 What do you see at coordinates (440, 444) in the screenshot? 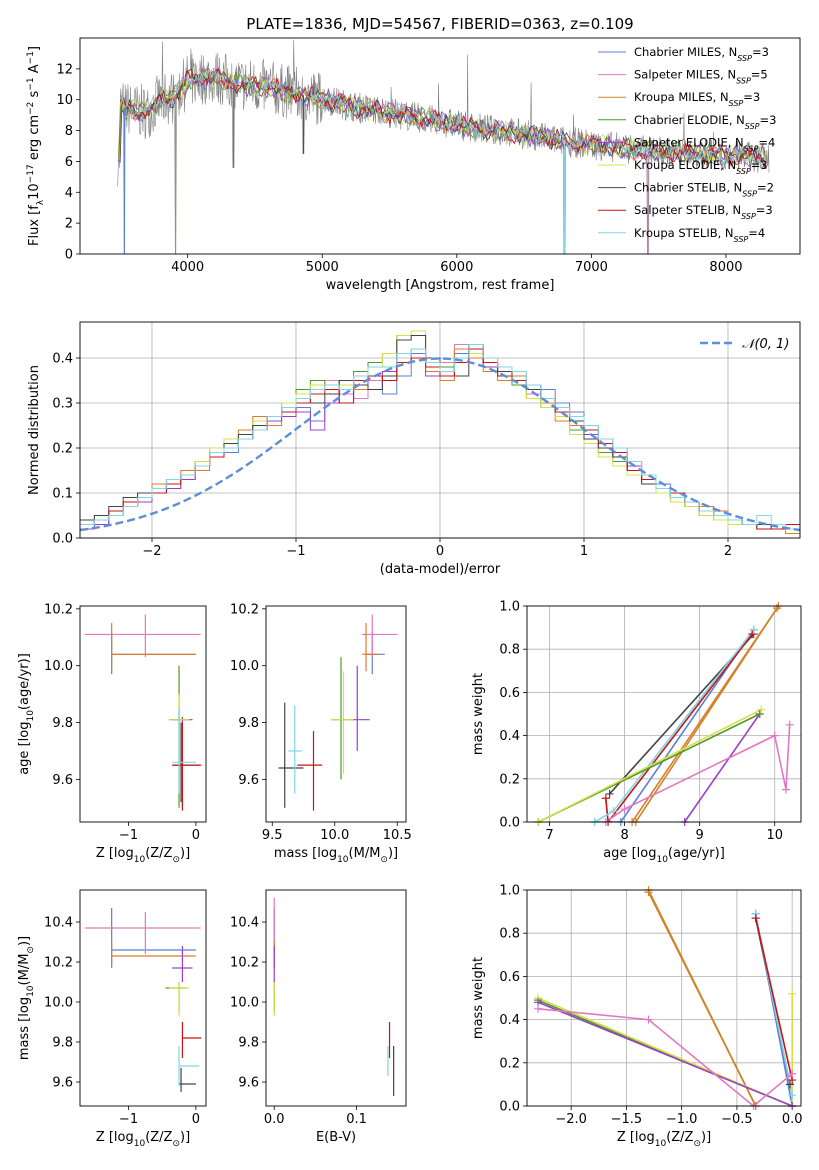
I see `normal-curve` at bounding box center [440, 444].